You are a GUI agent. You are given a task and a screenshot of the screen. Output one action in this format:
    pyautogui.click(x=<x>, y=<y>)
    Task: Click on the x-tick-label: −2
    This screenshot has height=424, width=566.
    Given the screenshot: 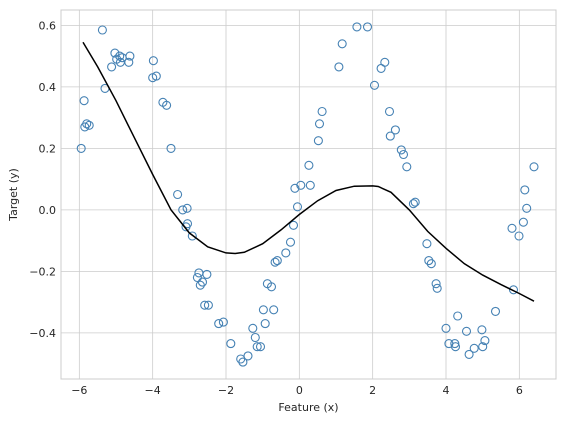 What is the action you would take?
    pyautogui.click(x=226, y=390)
    